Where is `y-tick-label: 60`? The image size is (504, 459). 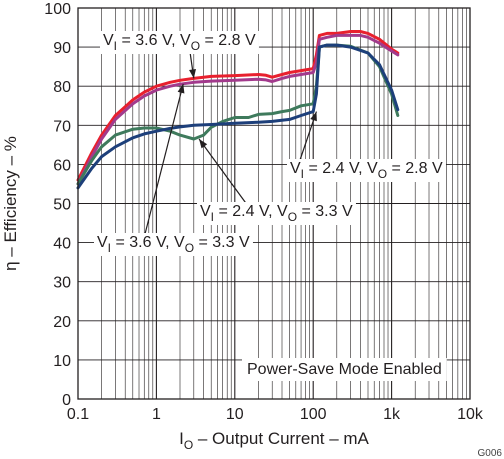
y-tick-label: 60 is located at coordinates (62, 165).